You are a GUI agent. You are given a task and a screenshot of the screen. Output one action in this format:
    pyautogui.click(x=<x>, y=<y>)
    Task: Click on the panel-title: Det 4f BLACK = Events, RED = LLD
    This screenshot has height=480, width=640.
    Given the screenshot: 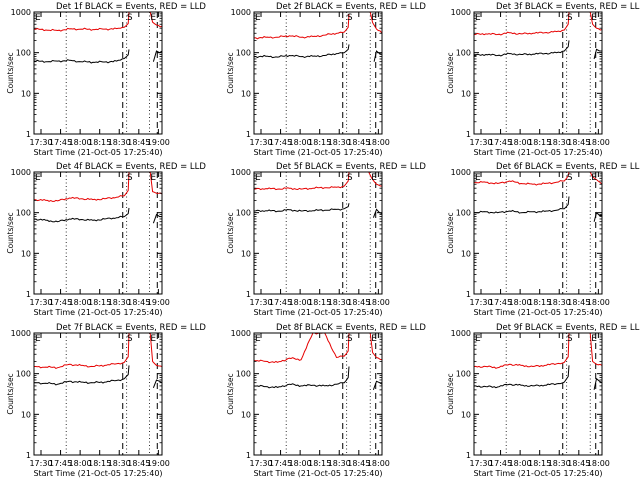 What is the action you would take?
    pyautogui.click(x=131, y=167)
    